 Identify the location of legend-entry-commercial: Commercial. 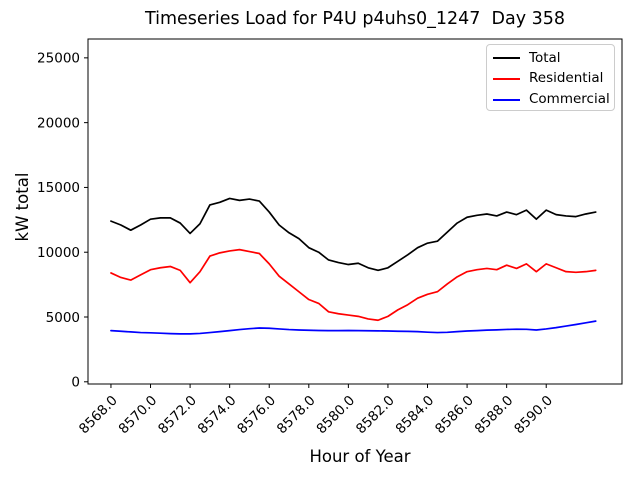
(553, 100).